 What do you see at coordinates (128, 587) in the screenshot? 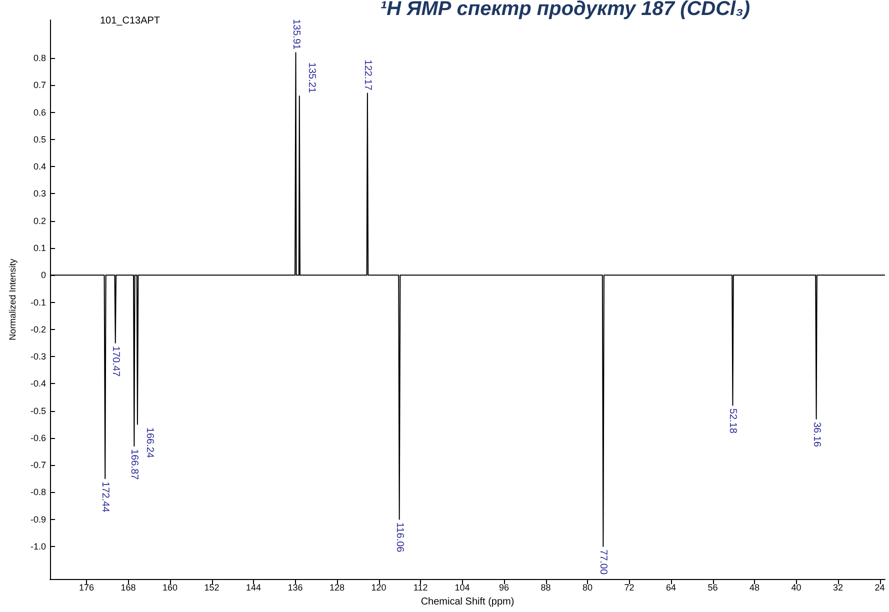
I see `x-tick-label: 168` at bounding box center [128, 587].